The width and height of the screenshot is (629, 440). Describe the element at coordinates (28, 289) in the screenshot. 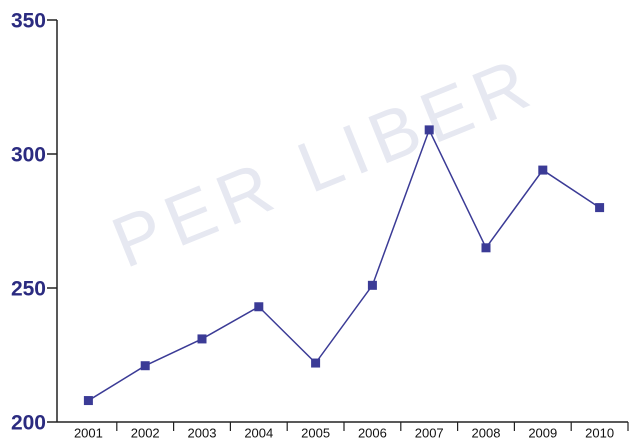

I see `y-tick-label: 250` at that location.